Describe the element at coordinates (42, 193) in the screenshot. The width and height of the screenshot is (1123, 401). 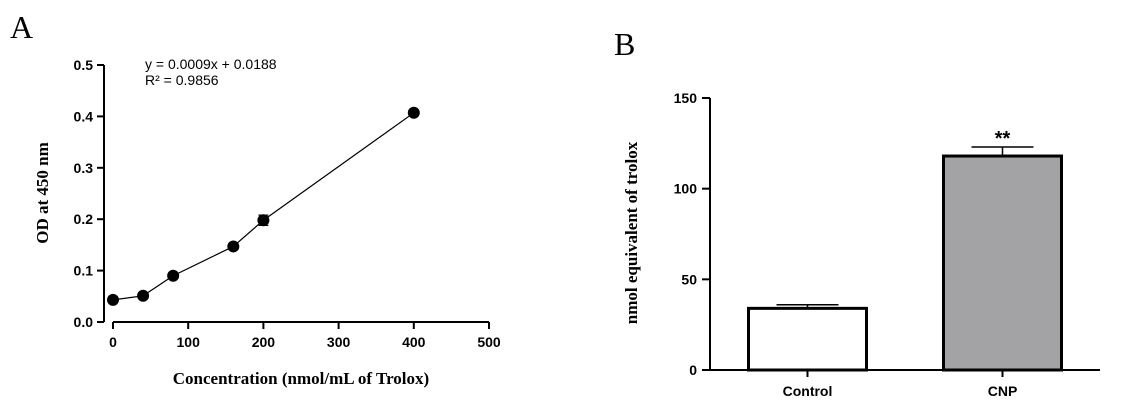
I see `panel-a-y-axis-title: OD at 450 nm` at that location.